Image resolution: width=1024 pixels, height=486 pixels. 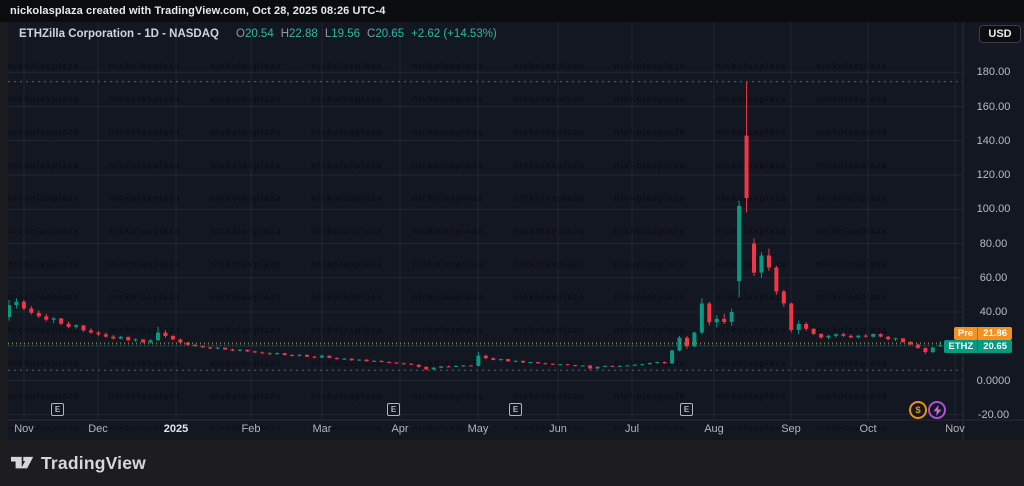 I want to click on tradingview-logo-icon, so click(x=22, y=462).